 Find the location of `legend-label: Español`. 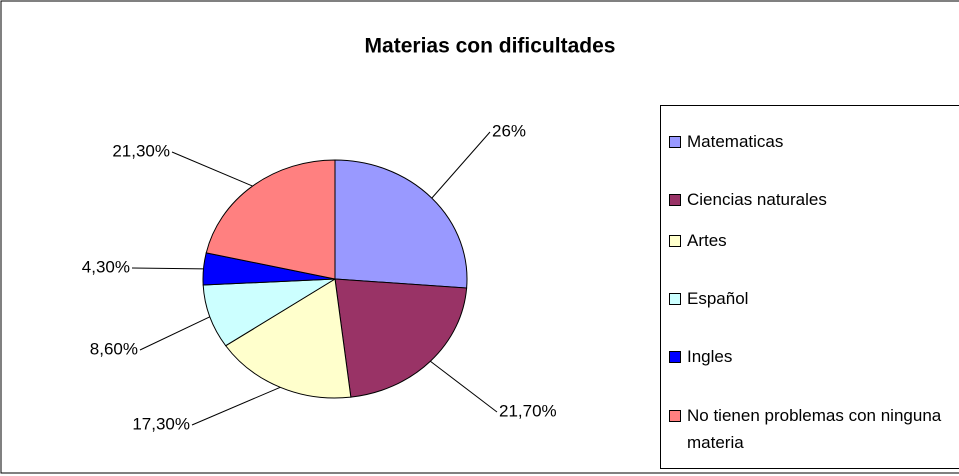

legend-label: Español is located at coordinates (718, 298).